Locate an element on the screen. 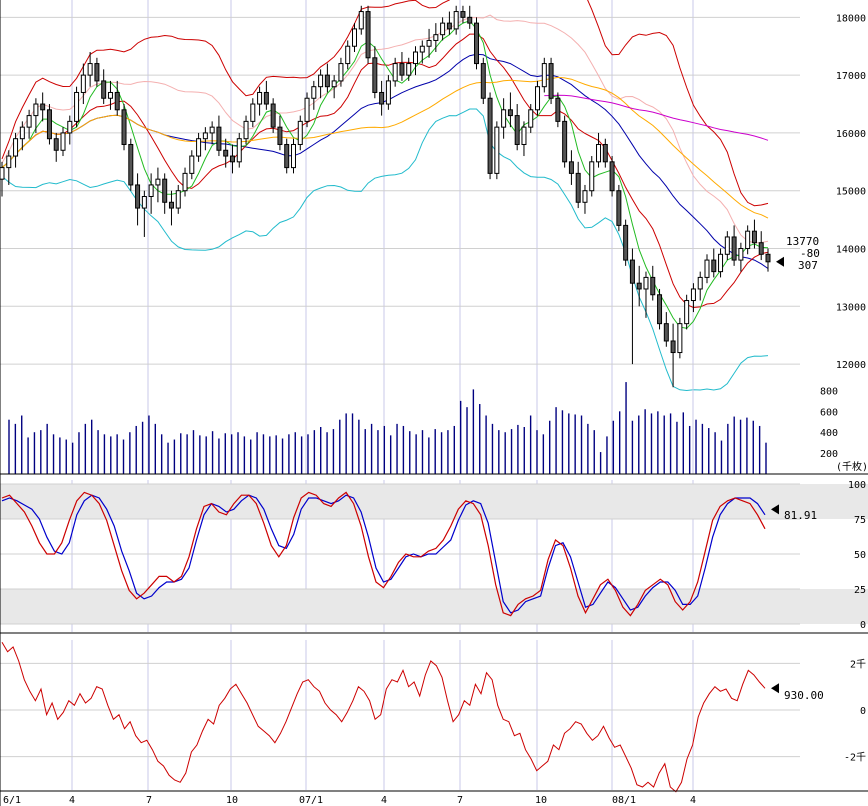 Image resolution: width=868 pixels, height=806 pixels. oscillator-value-label: 930.00 is located at coordinates (804, 695).